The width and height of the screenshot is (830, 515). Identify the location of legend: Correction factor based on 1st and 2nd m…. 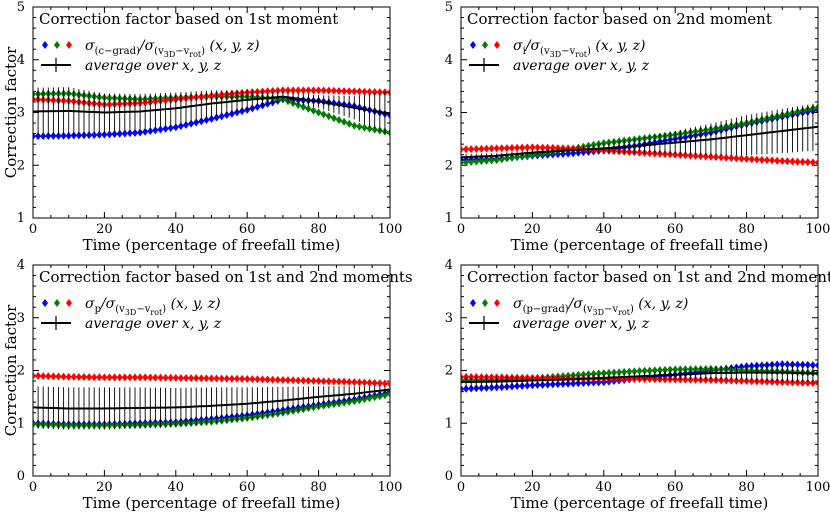
(226, 300).